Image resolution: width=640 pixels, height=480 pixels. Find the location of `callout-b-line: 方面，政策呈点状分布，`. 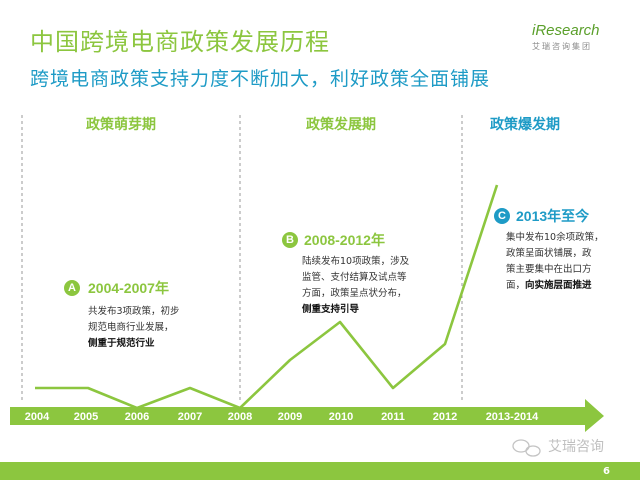

callout-b-line: 方面，政策呈点状分布， is located at coordinates (354, 293).